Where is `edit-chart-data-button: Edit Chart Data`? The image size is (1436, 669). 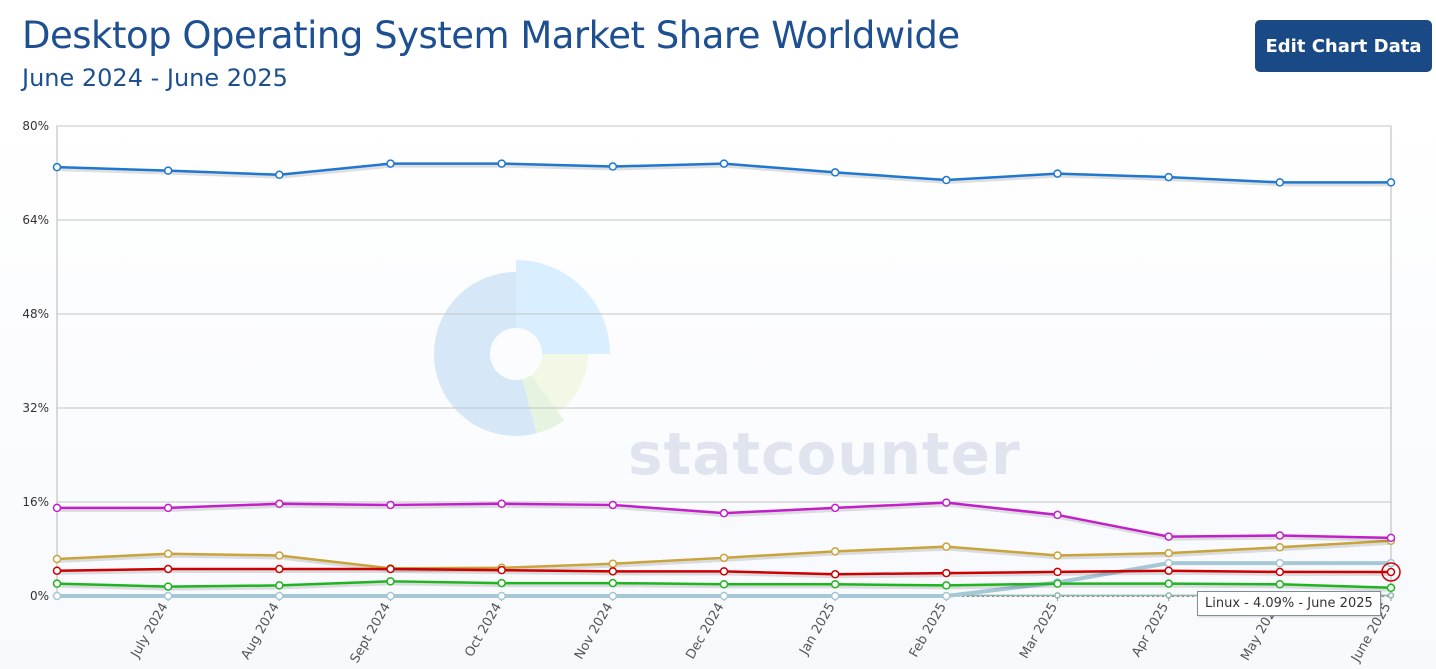
edit-chart-data-button: Edit Chart Data is located at coordinates (1343, 46).